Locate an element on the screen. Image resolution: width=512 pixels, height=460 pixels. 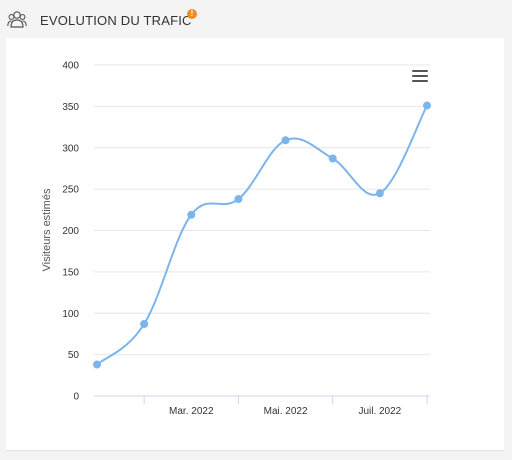
widget-title: EVOLUTION DU TRAFIC is located at coordinates (116, 20).